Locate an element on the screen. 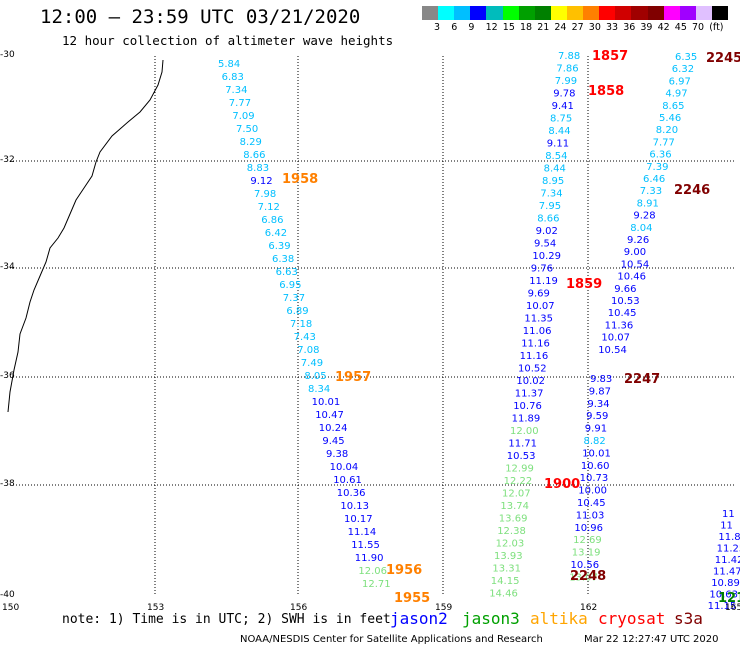 This screenshot has width=740, height=650. swh-value: 8.44 is located at coordinates (559, 131).